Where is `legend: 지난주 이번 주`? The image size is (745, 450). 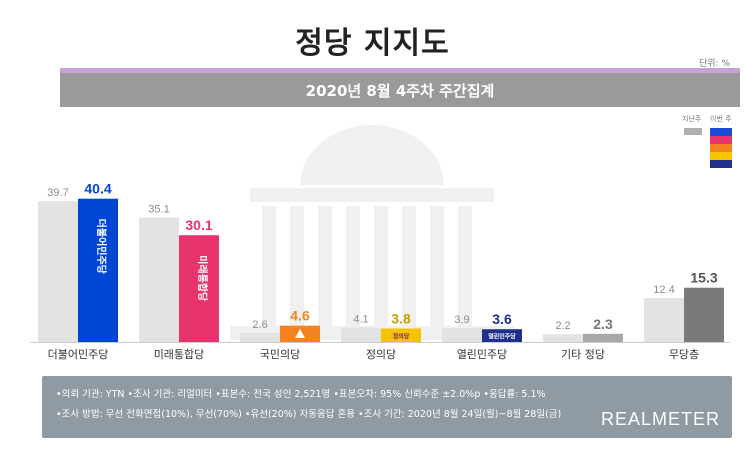
legend: 지난주 이번 주 is located at coordinates (710, 144).